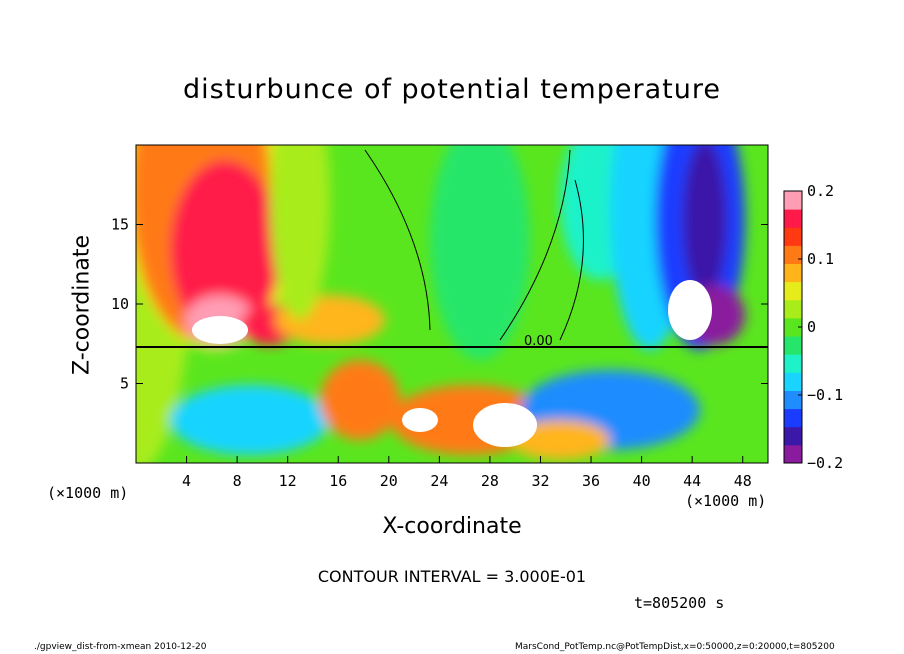  What do you see at coordinates (120, 304) in the screenshot?
I see `y-tick-label: 10` at bounding box center [120, 304].